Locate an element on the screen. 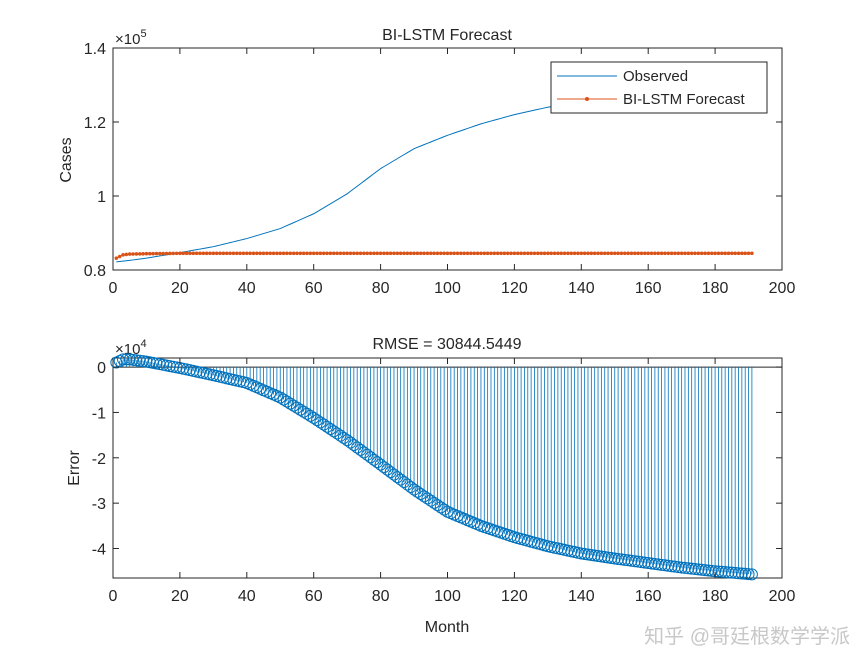  legend-observed-label: Observed is located at coordinates (655, 76).